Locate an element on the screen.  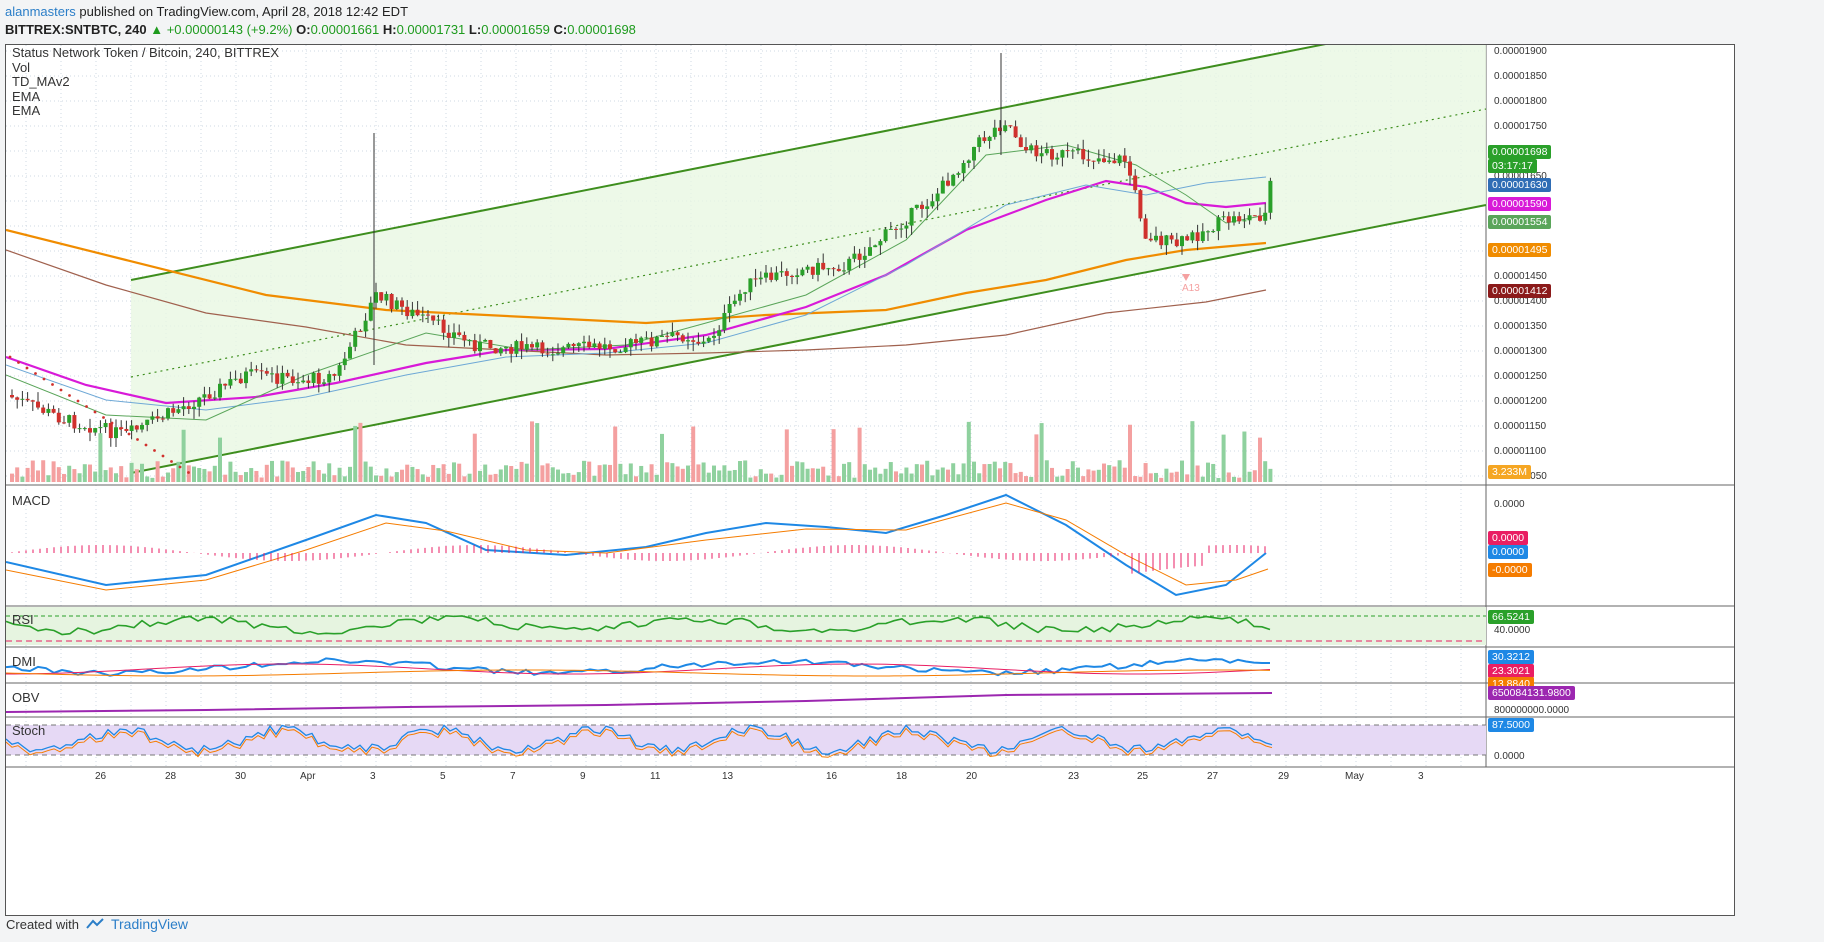
footer: Created with TradingView is located at coordinates (97, 924).